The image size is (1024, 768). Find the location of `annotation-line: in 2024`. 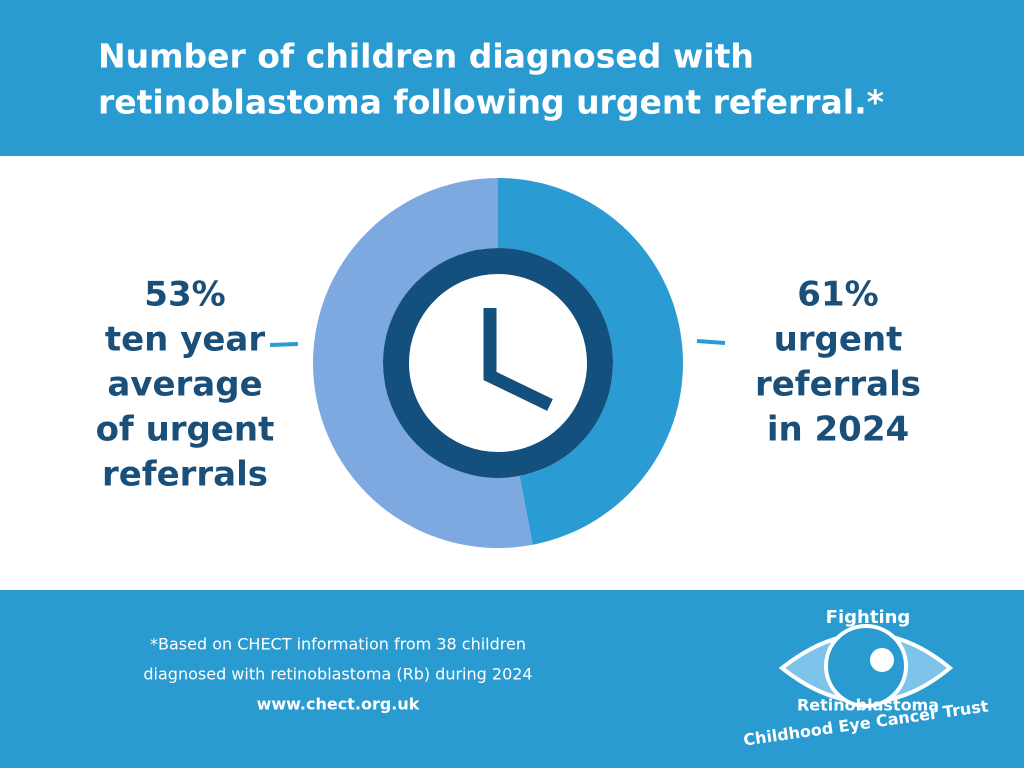

annotation-line: in 2024 is located at coordinates (838, 430).